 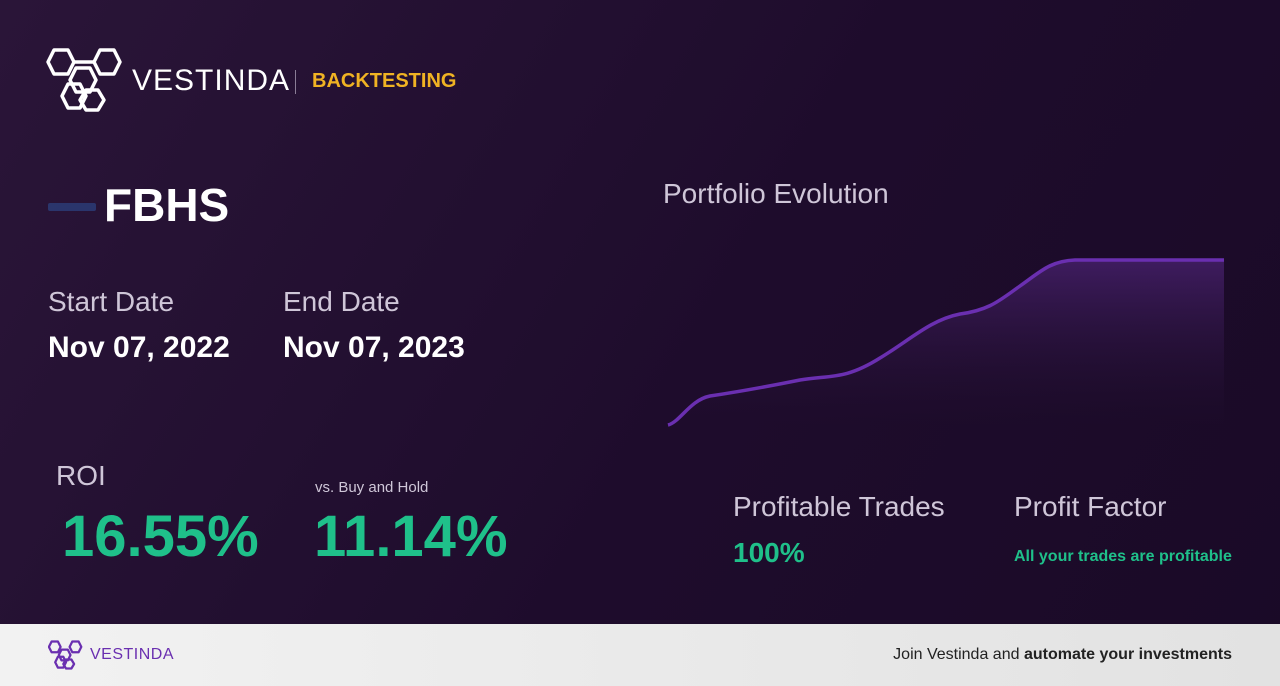 I want to click on profit-factor: All your trades are profitable, so click(x=1123, y=556).